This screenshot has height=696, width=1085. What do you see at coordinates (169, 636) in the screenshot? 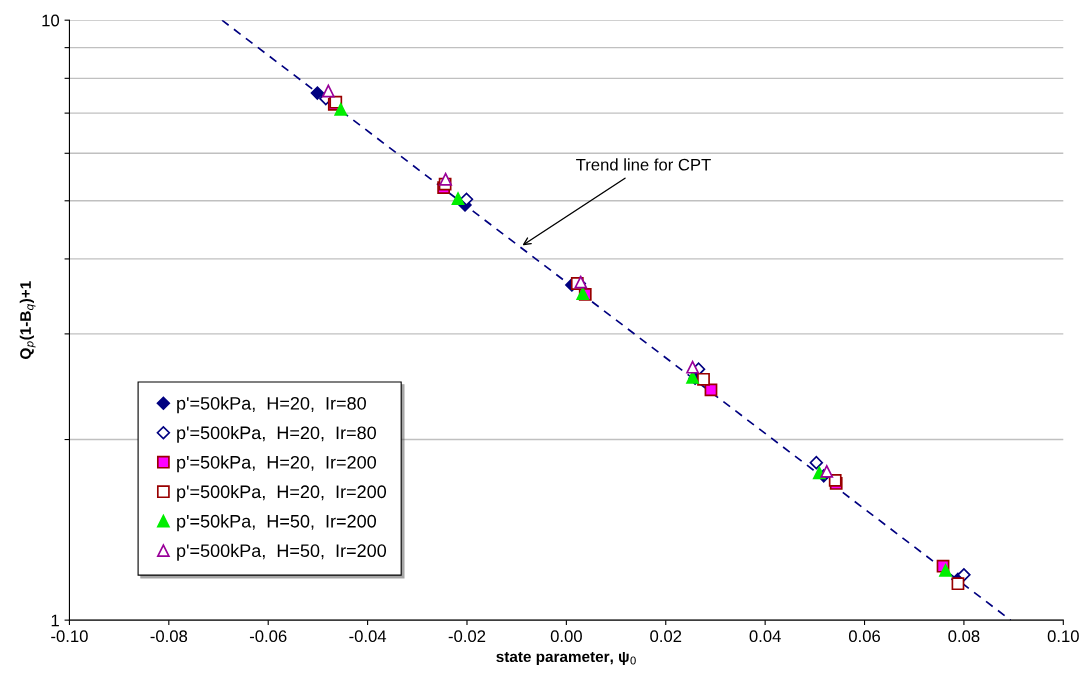
I see `x-tick-label: -0.08` at bounding box center [169, 636].